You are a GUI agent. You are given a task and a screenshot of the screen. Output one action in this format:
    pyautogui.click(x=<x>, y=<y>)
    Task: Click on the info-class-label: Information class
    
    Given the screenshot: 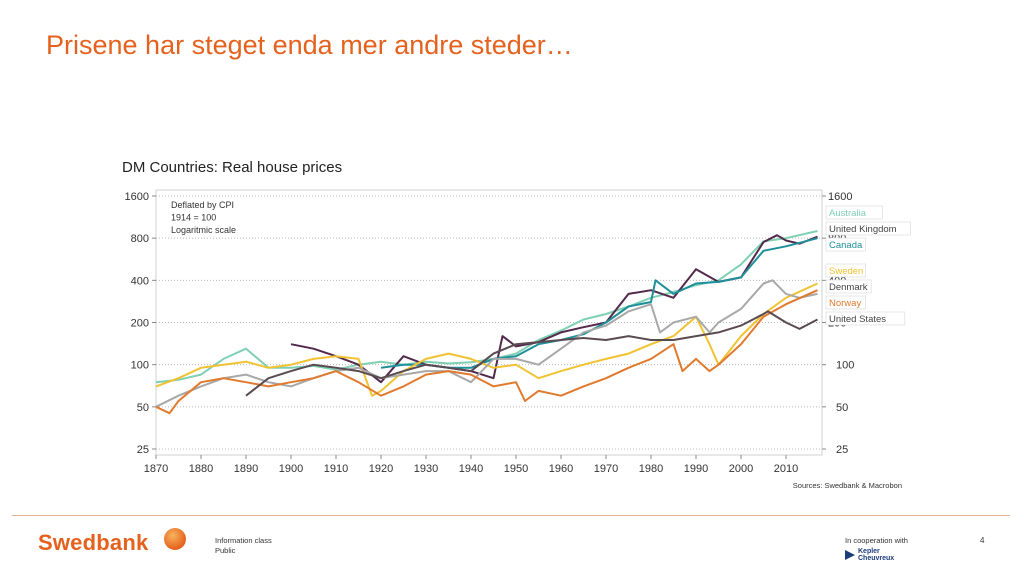 What is the action you would take?
    pyautogui.click(x=243, y=540)
    